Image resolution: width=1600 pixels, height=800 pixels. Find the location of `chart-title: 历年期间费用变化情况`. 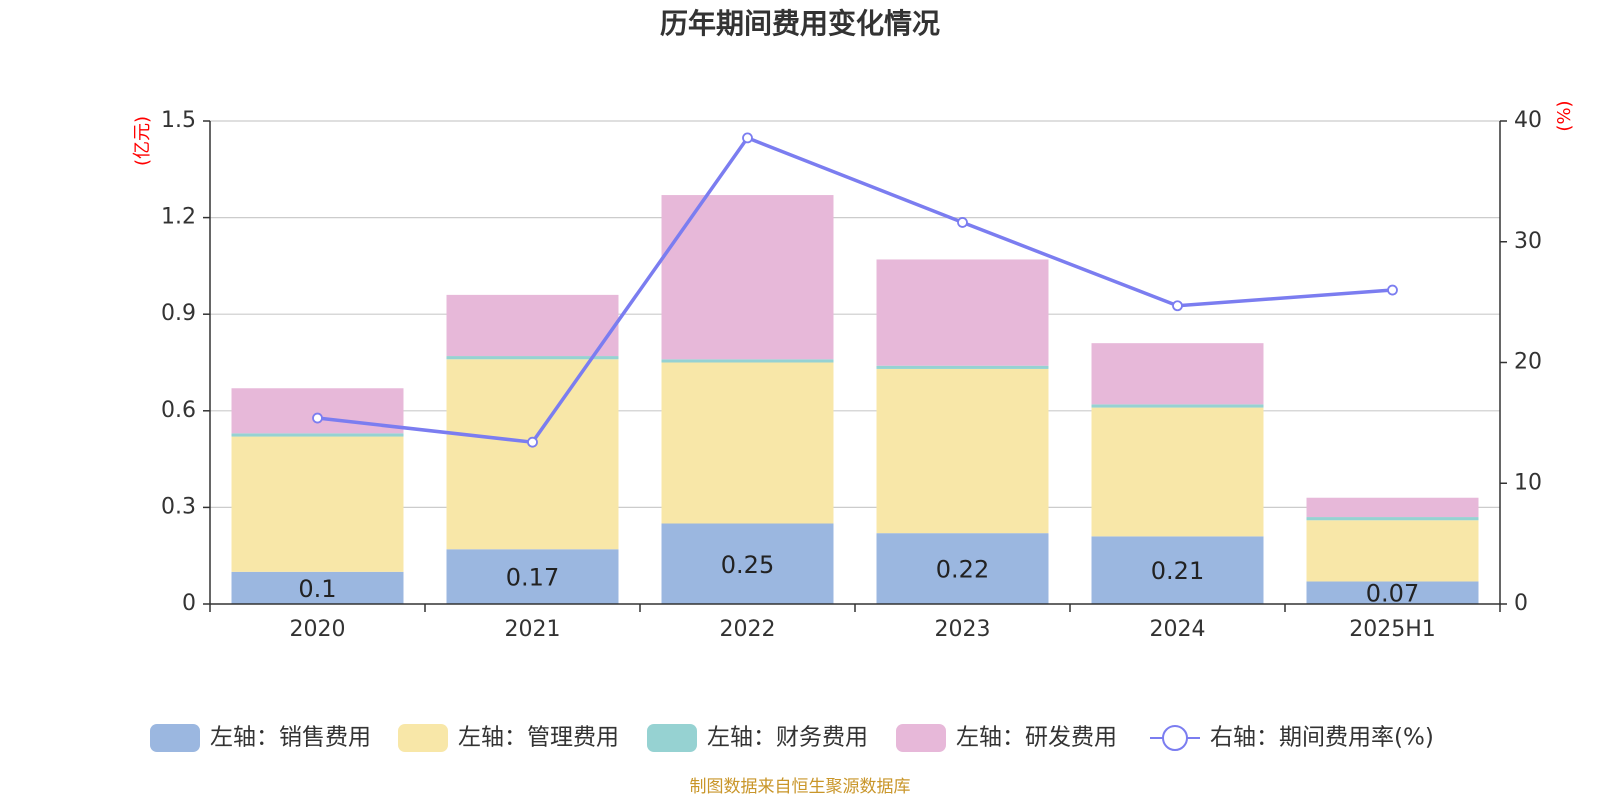

chart-title: 历年期间费用变化情况 is located at coordinates (800, 23).